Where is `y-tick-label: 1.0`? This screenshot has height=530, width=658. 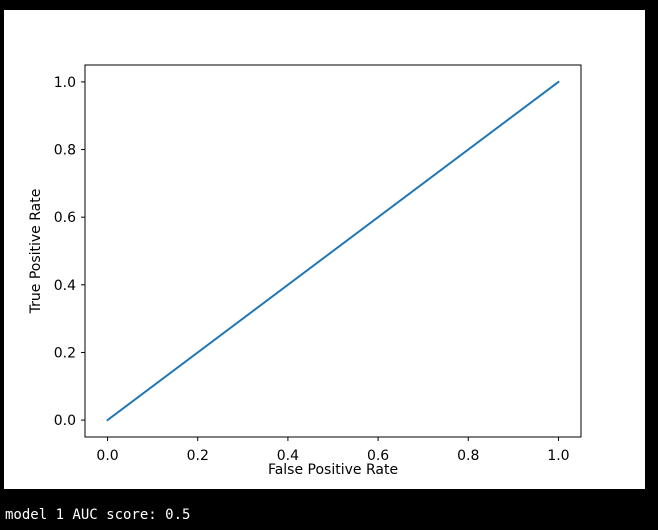 y-tick-label: 1.0 is located at coordinates (65, 83).